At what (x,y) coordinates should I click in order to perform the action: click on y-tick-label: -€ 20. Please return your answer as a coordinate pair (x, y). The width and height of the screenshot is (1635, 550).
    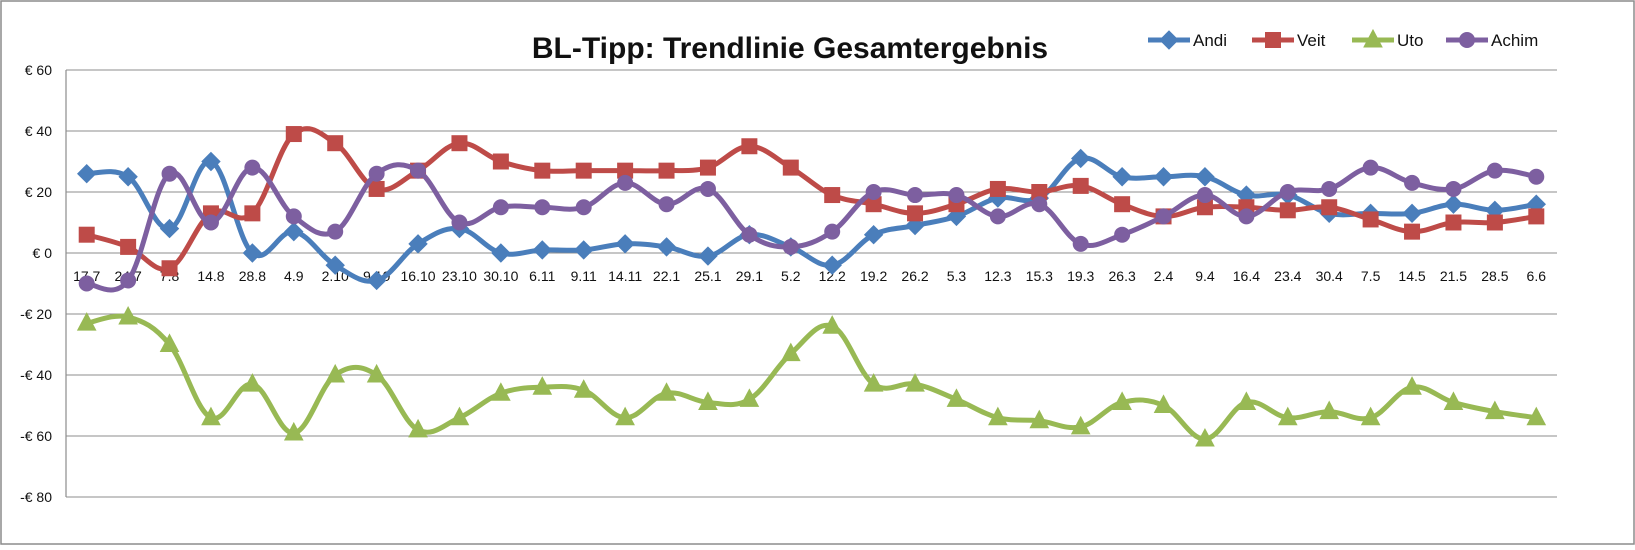
    Looking at the image, I should click on (36, 314).